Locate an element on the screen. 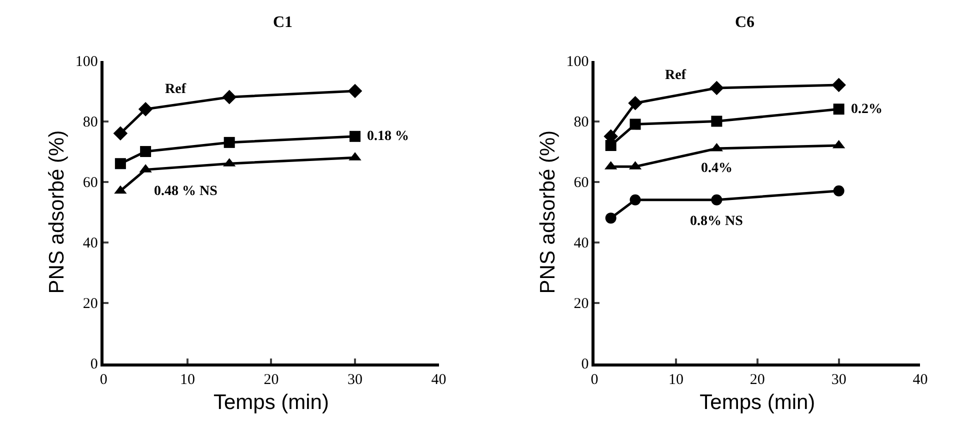 This screenshot has width=976, height=434. chart-title: C6 is located at coordinates (745, 22).